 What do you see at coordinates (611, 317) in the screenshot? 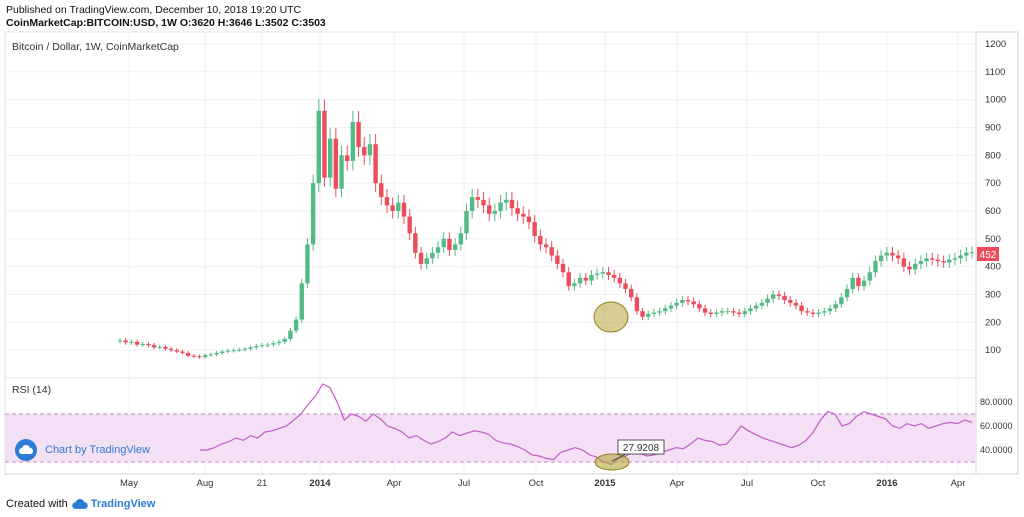
I see `price-low-highlight` at bounding box center [611, 317].